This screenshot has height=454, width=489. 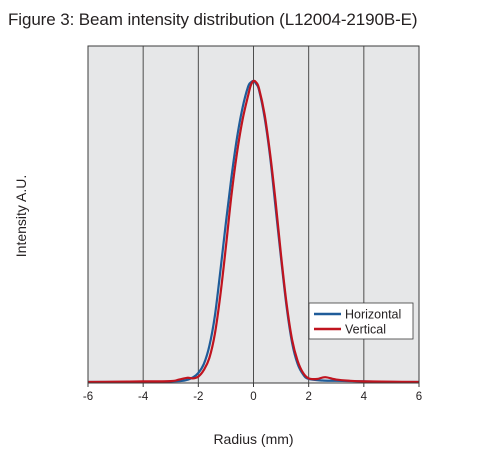 What do you see at coordinates (88, 397) in the screenshot?
I see `x-tick-label: -6` at bounding box center [88, 397].